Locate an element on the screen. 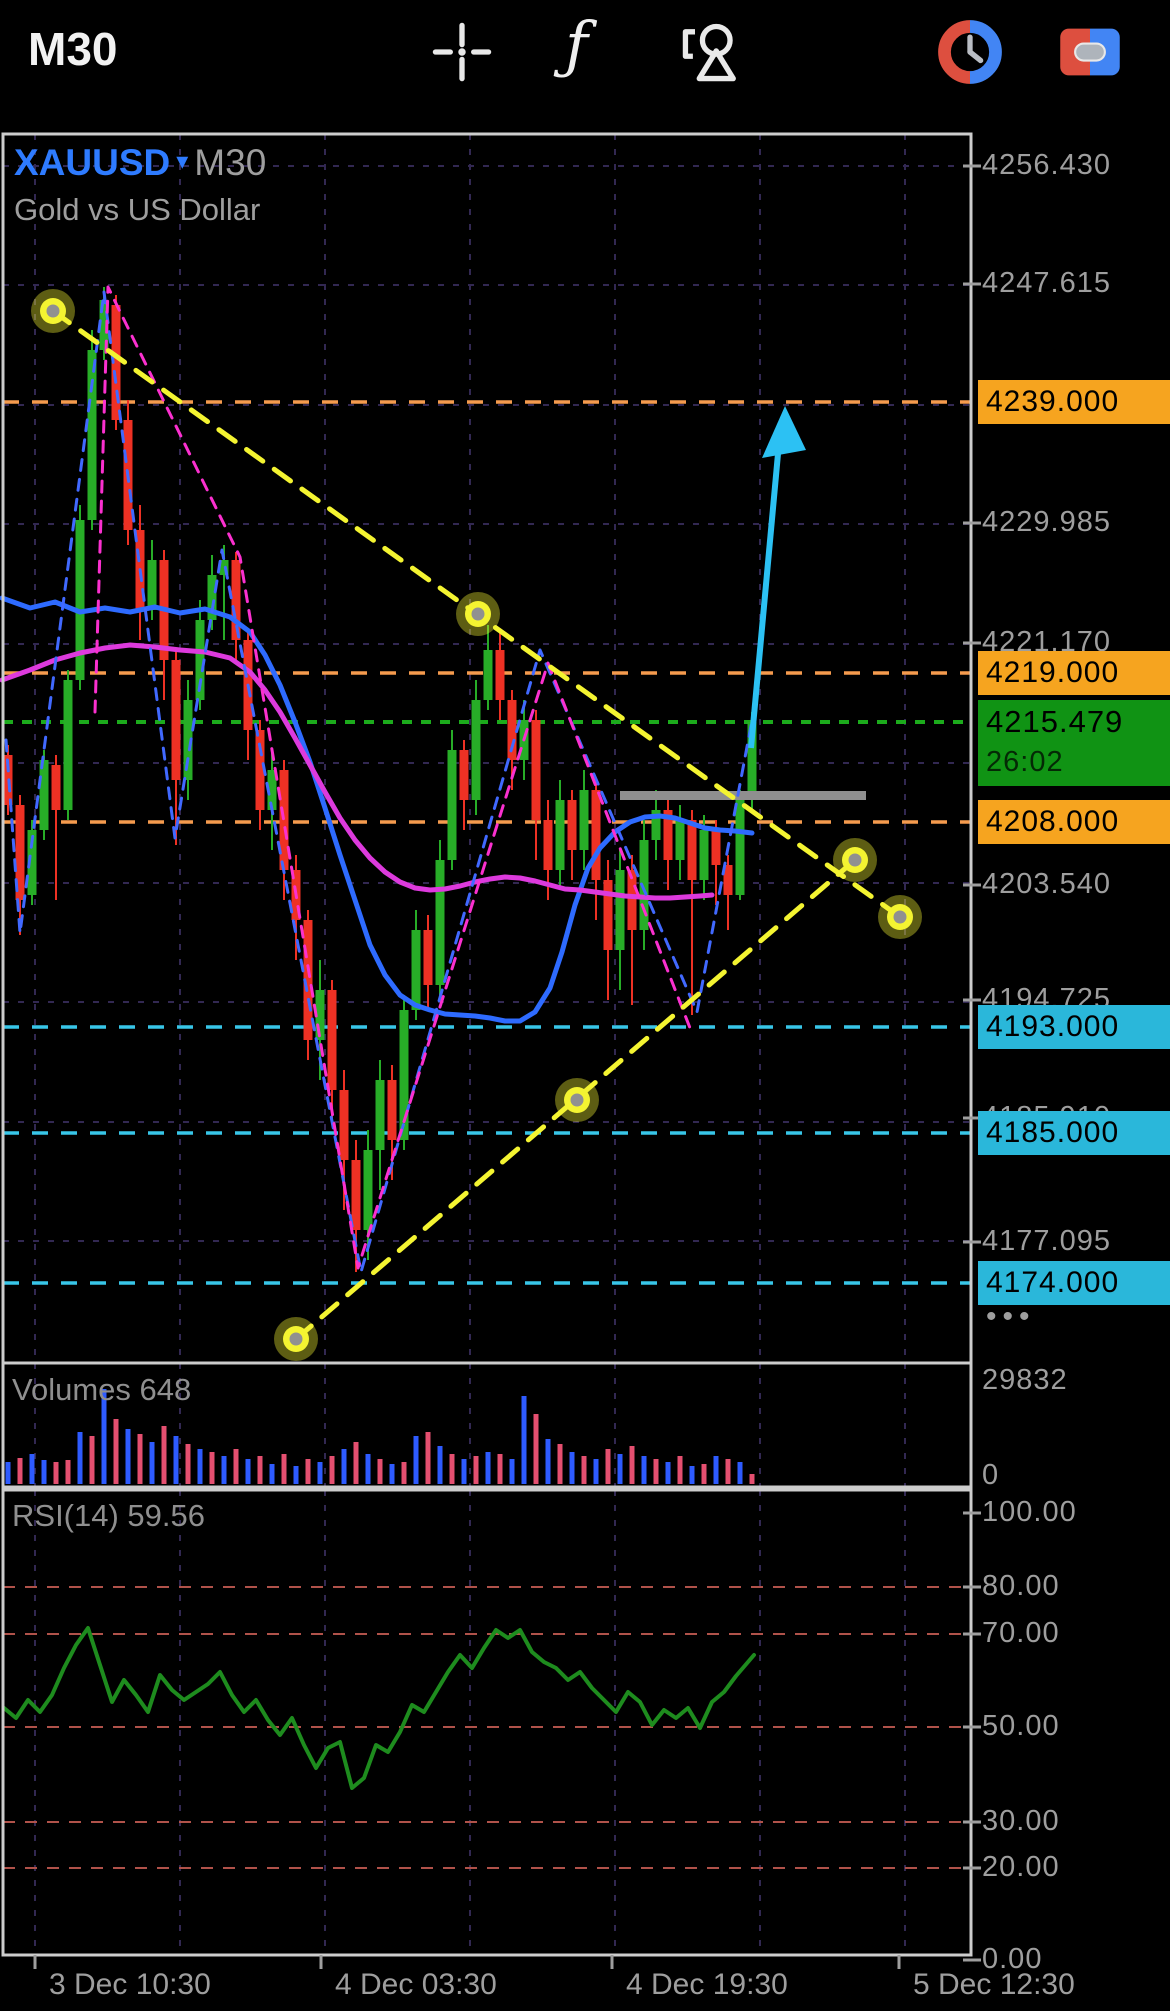 The image size is (1170, 2011). time-axis-label: 4 Dec 19:30 is located at coordinates (707, 1984).